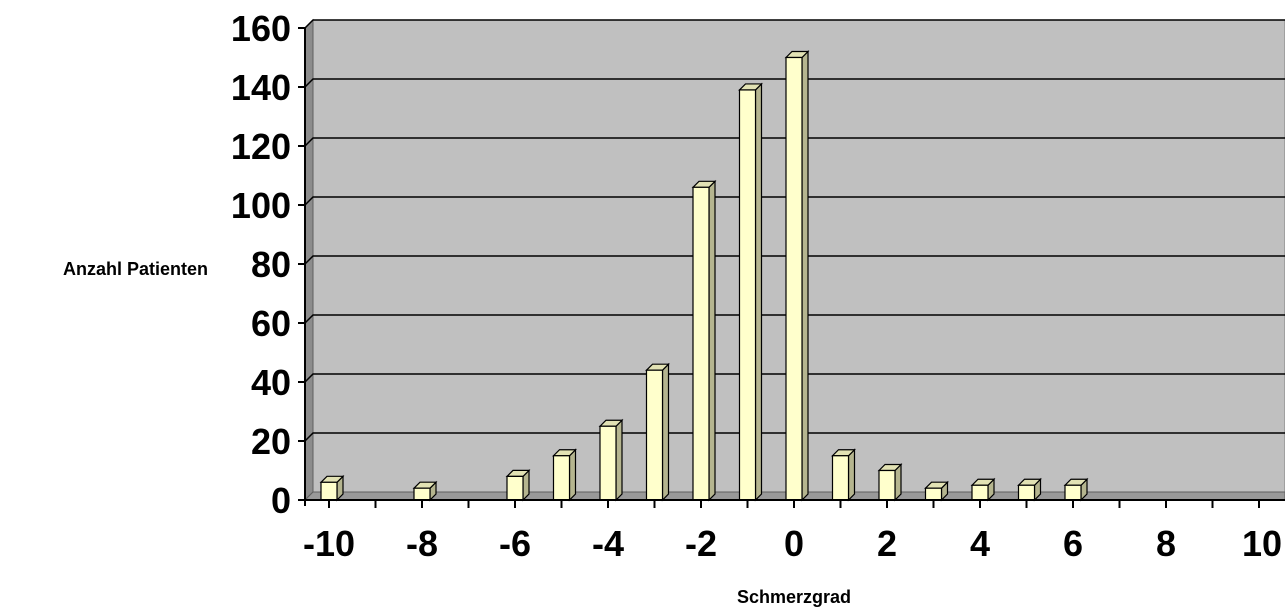 Image resolution: width=1285 pixels, height=608 pixels. What do you see at coordinates (135, 269) in the screenshot?
I see `y-axis-title: Anzahl Patienten` at bounding box center [135, 269].